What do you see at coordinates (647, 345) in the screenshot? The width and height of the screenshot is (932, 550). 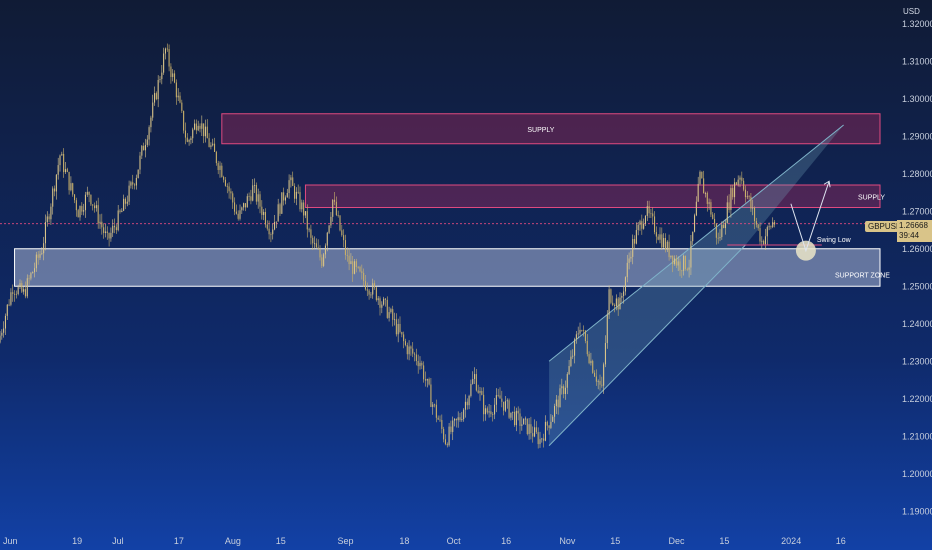 I see `channel-lower-line` at bounding box center [647, 345].